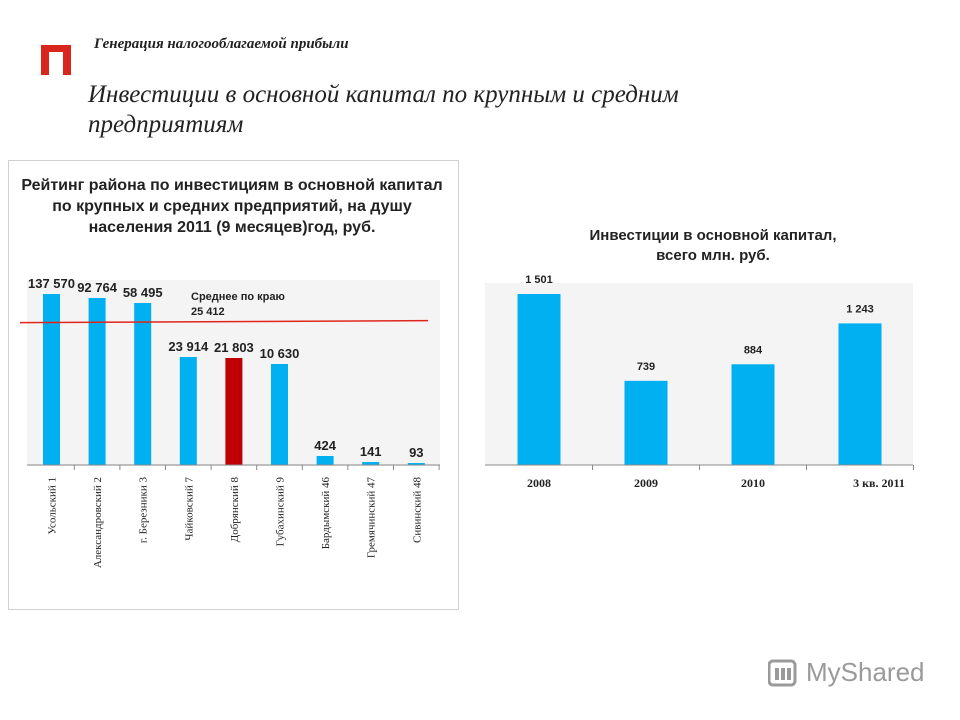 Image resolution: width=960 pixels, height=720 pixels. I want to click on right-bar-value-label: 1 501, so click(539, 280).